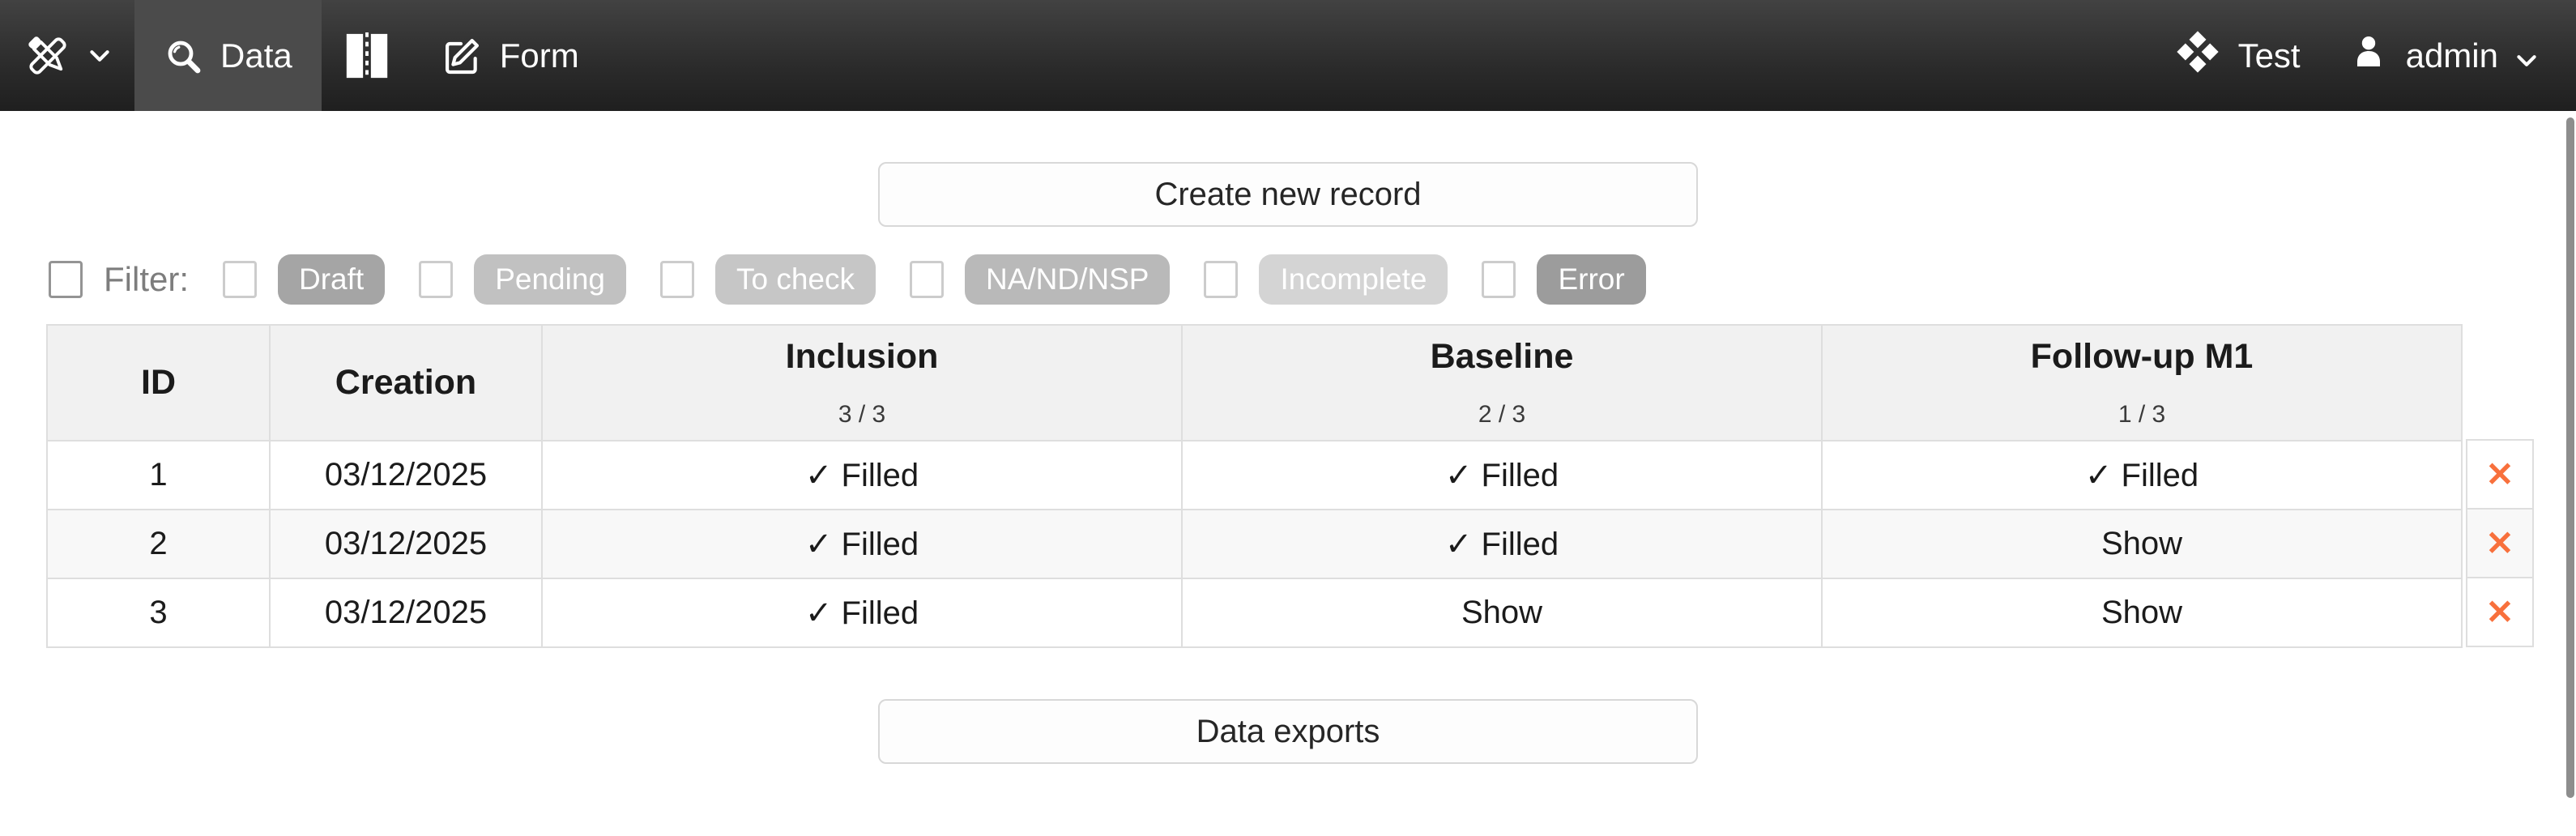  I want to click on tab-data-label: Data, so click(256, 55).